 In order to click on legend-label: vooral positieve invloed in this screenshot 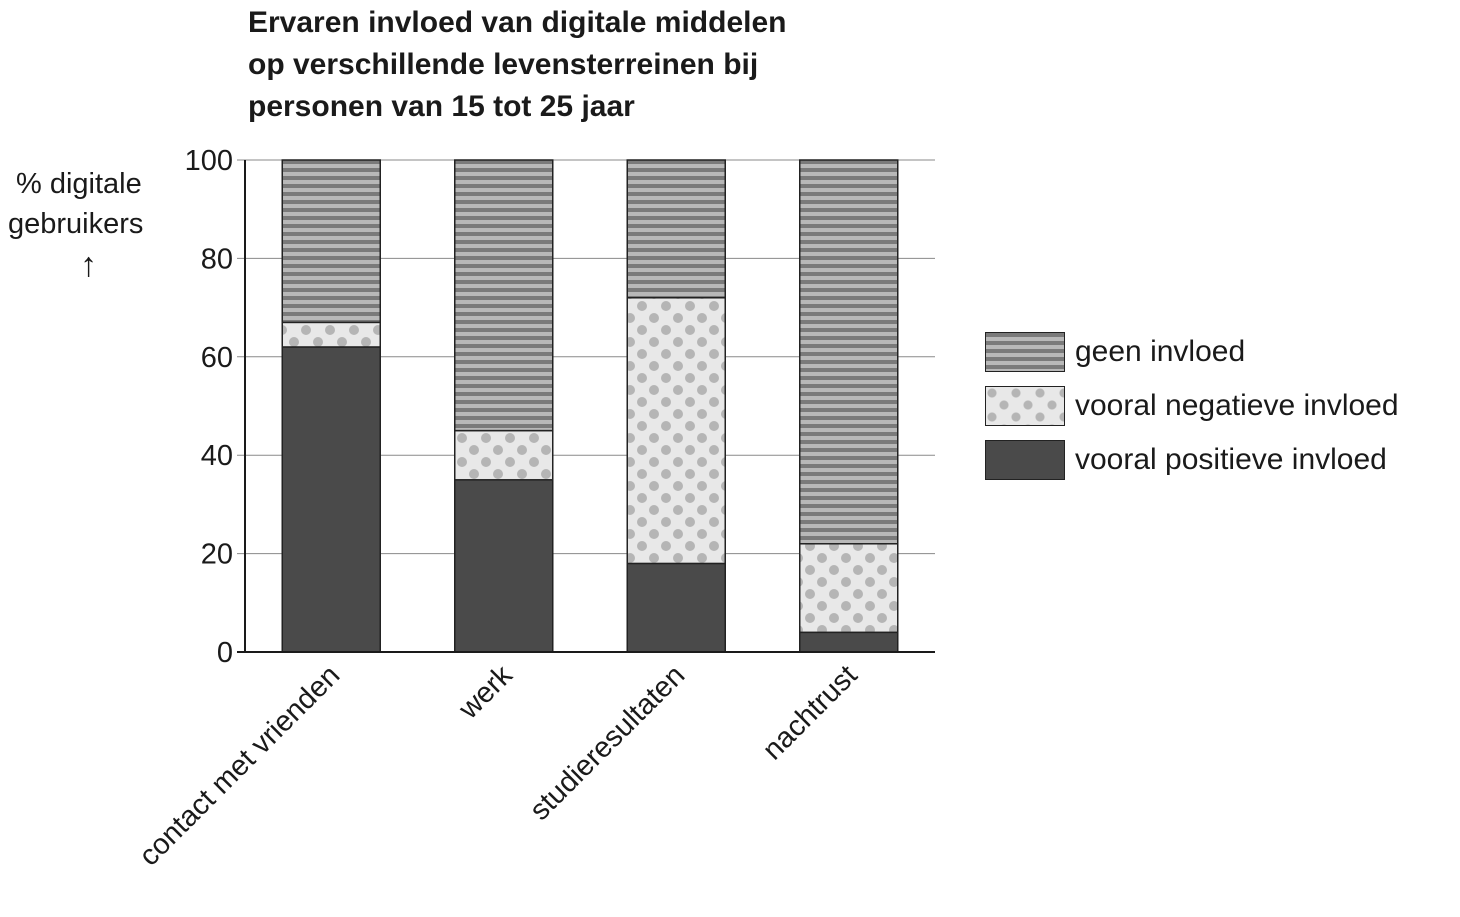, I will do `click(1231, 459)`.